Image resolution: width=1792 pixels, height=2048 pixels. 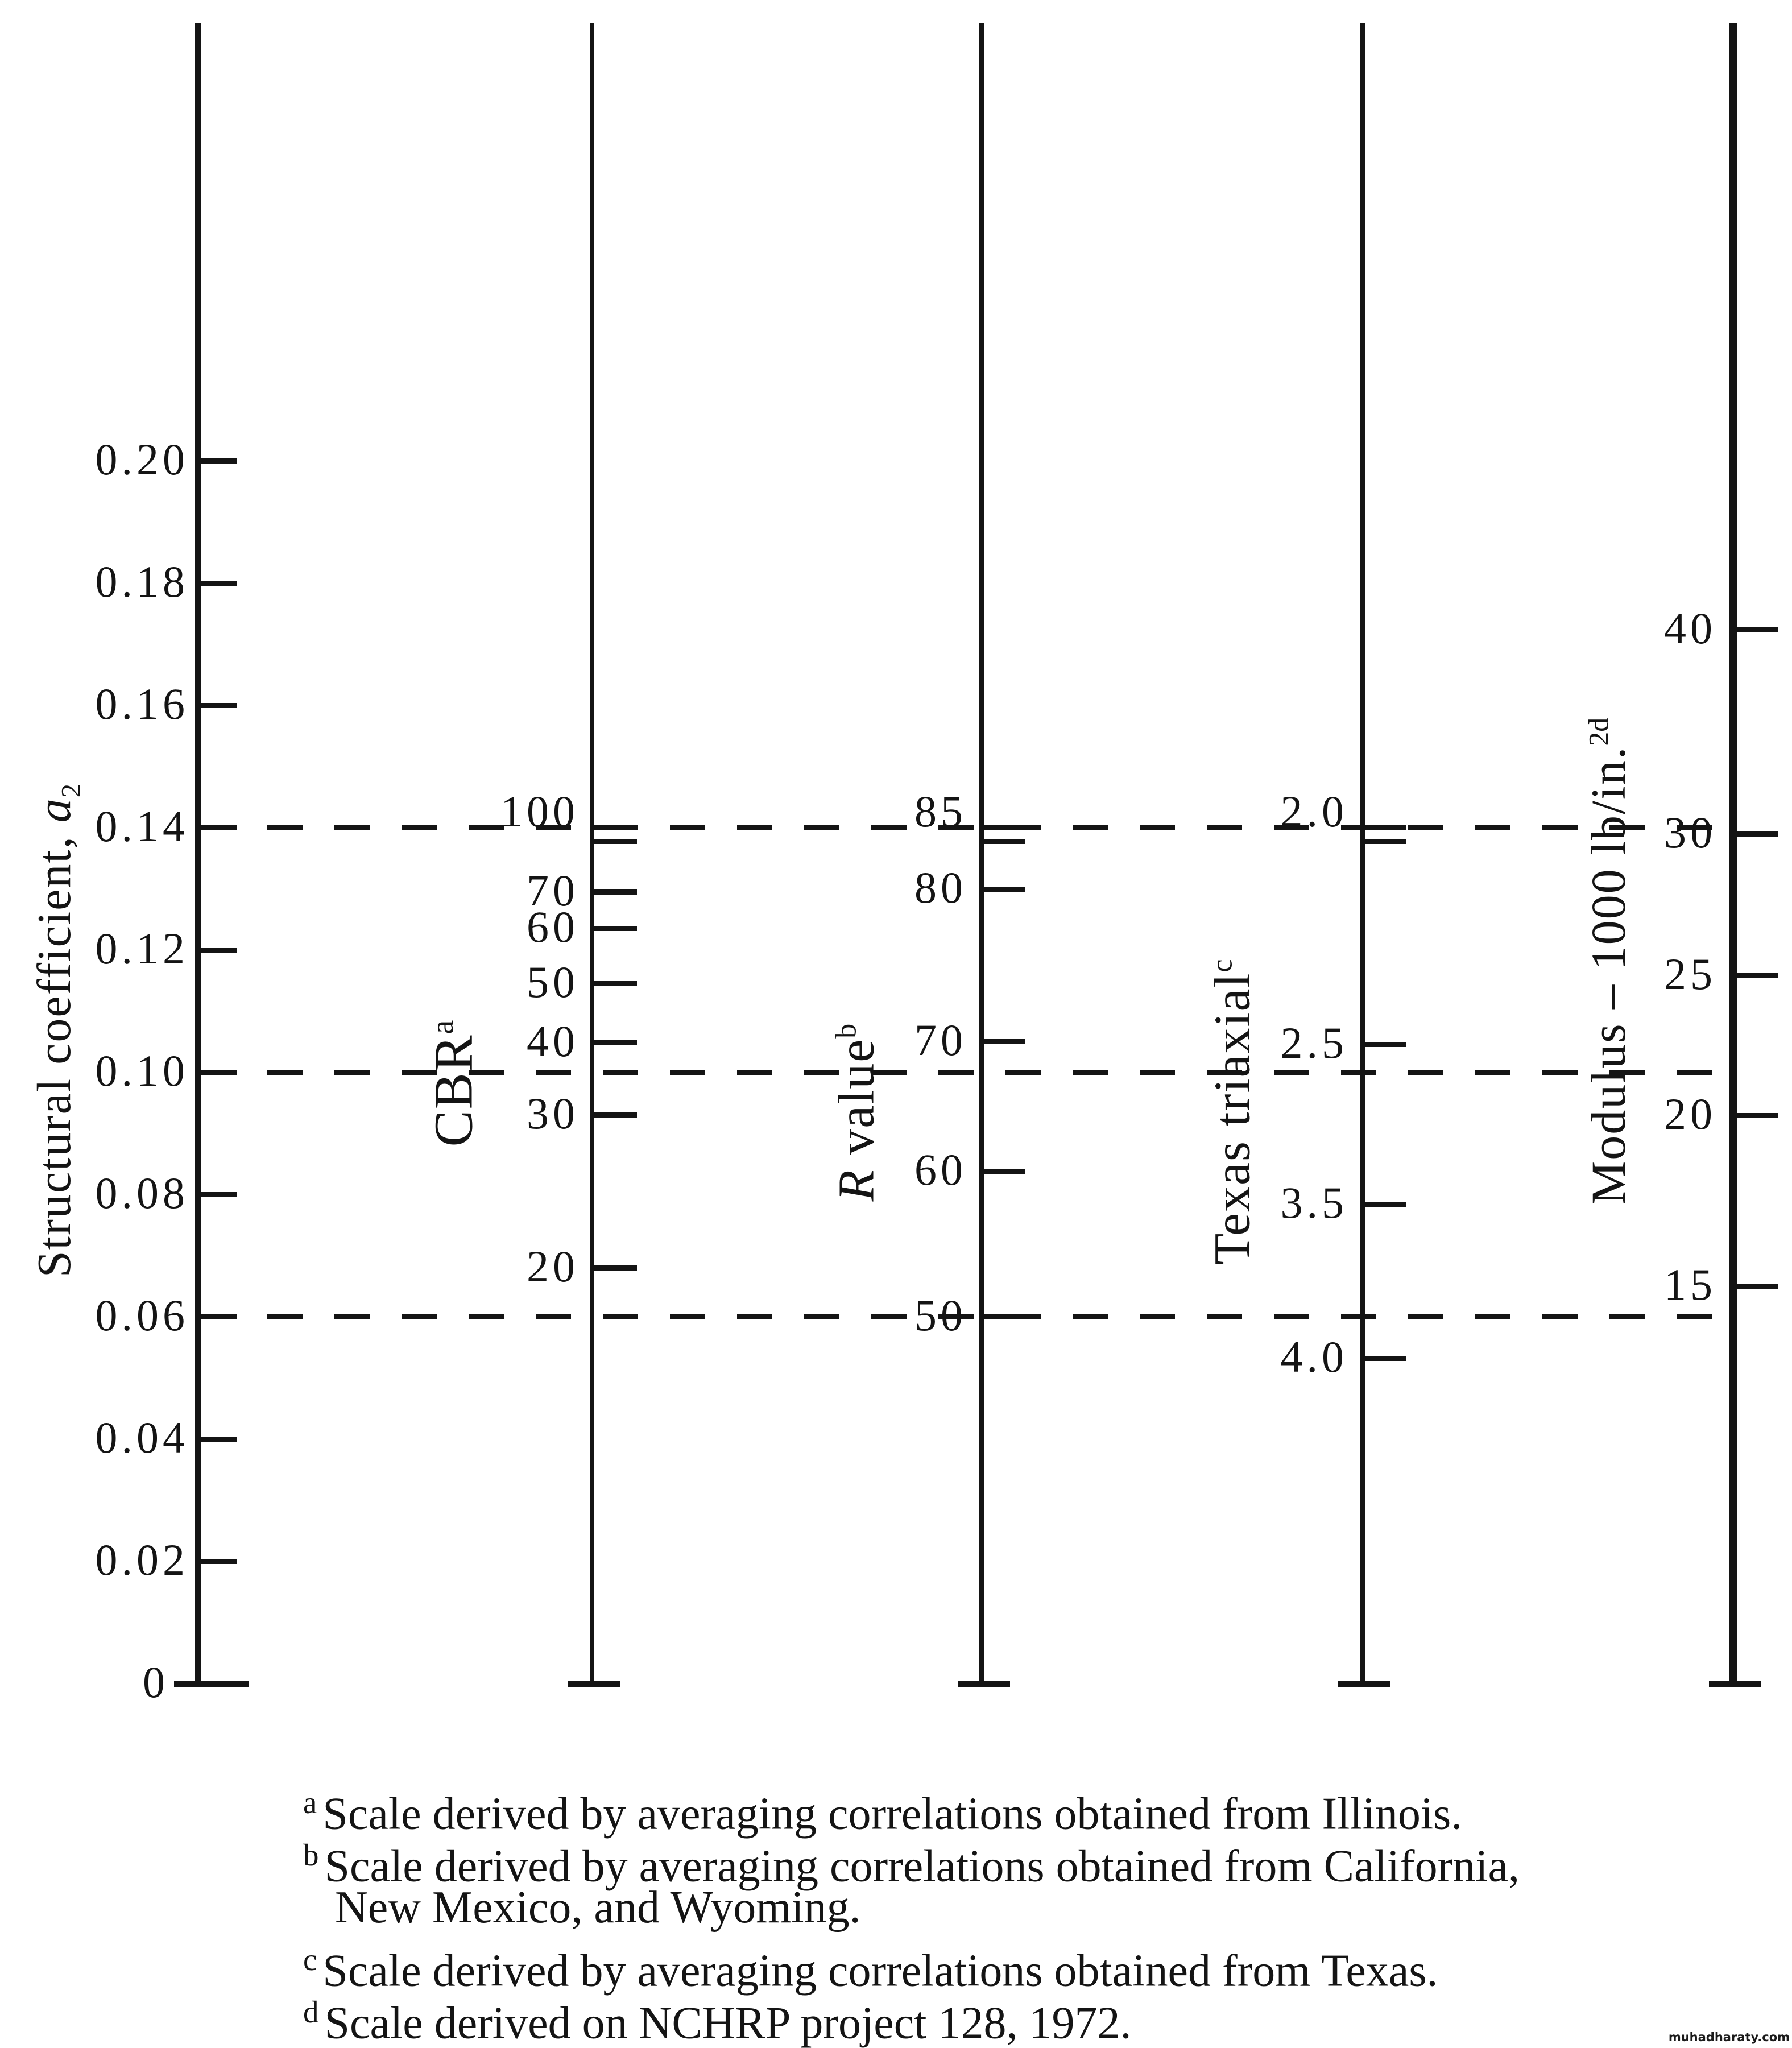 I want to click on texas-triaxial-axis-line, so click(x=1362, y=854).